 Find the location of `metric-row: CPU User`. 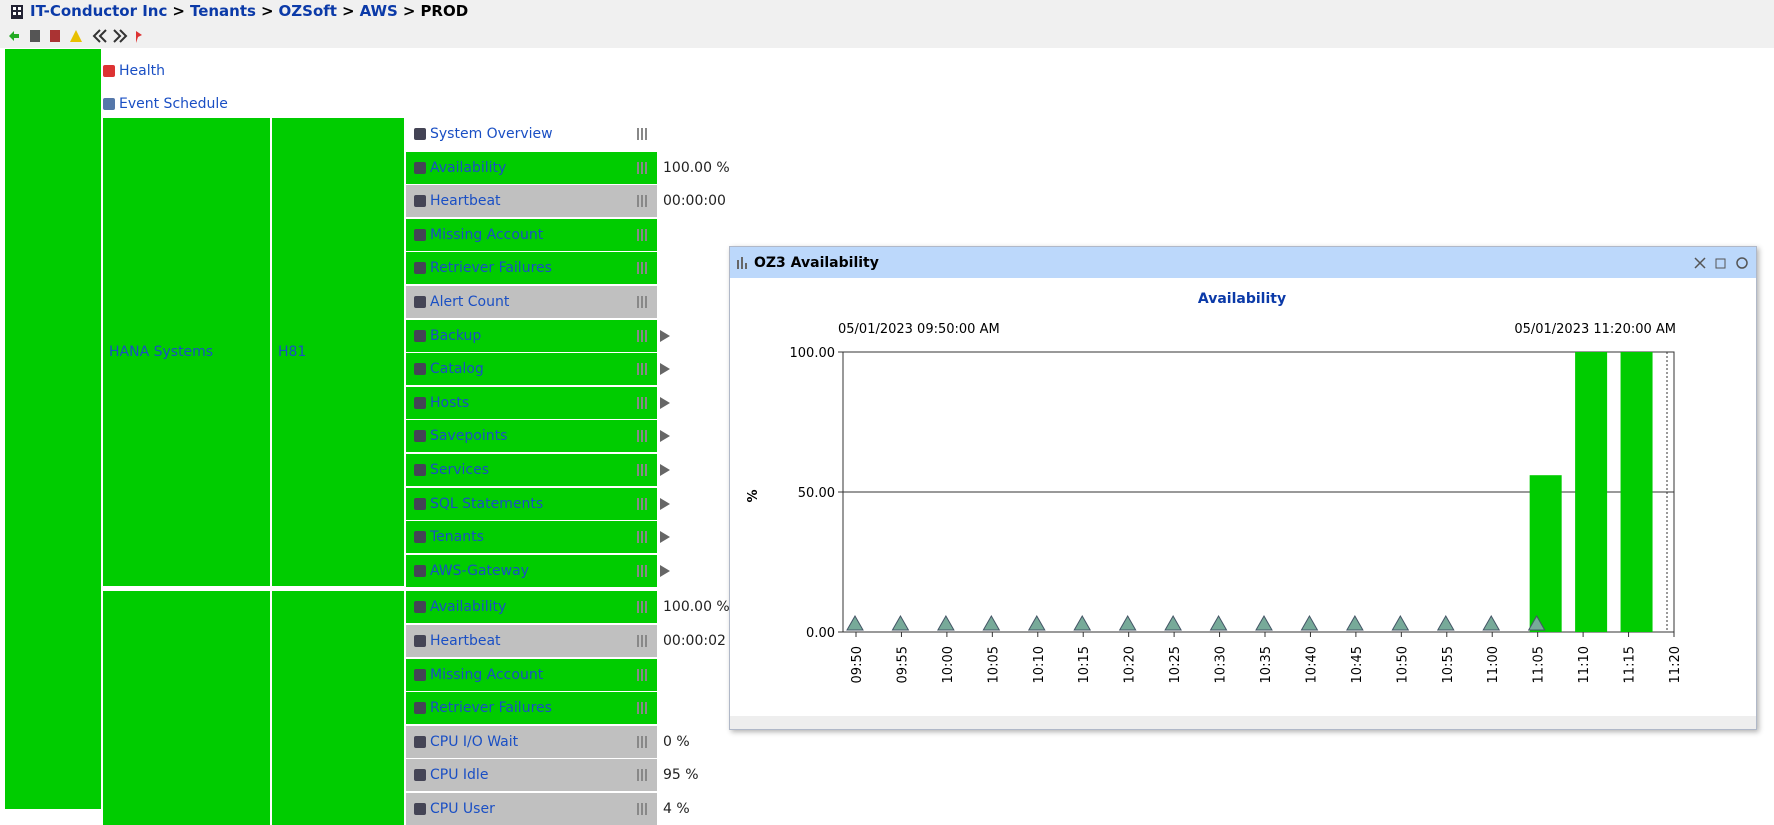

metric-row: CPU User is located at coordinates (531, 809).